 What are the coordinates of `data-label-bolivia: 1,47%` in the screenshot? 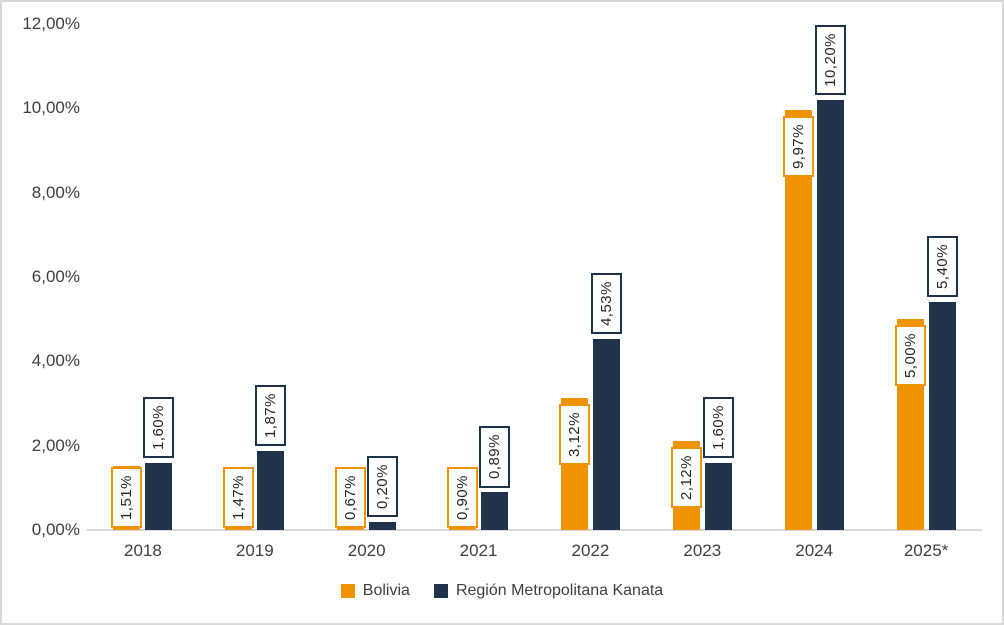 It's located at (239, 498).